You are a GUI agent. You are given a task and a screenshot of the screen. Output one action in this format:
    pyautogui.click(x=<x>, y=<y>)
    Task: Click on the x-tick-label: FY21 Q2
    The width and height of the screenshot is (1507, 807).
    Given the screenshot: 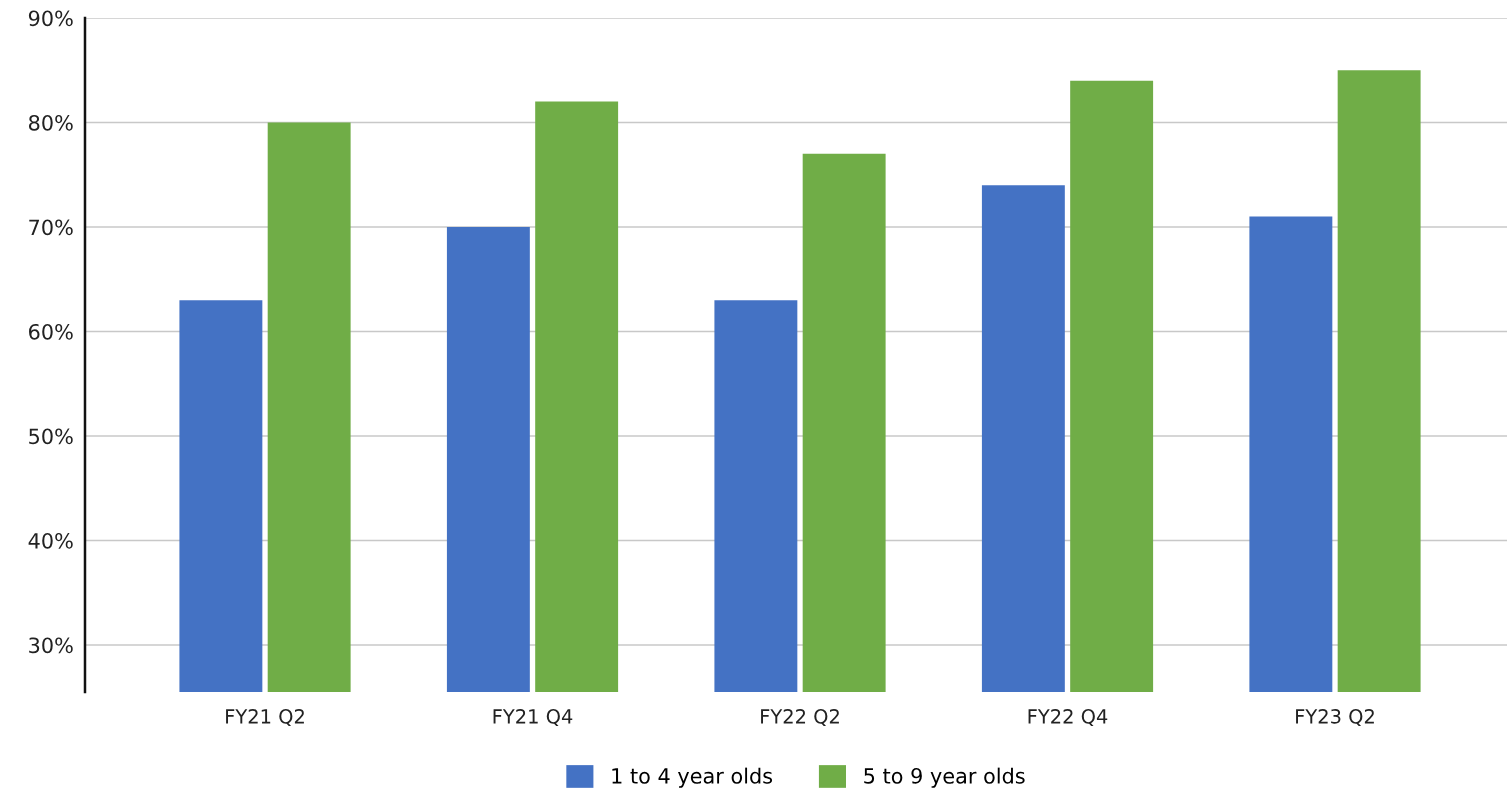 What is the action you would take?
    pyautogui.click(x=265, y=717)
    